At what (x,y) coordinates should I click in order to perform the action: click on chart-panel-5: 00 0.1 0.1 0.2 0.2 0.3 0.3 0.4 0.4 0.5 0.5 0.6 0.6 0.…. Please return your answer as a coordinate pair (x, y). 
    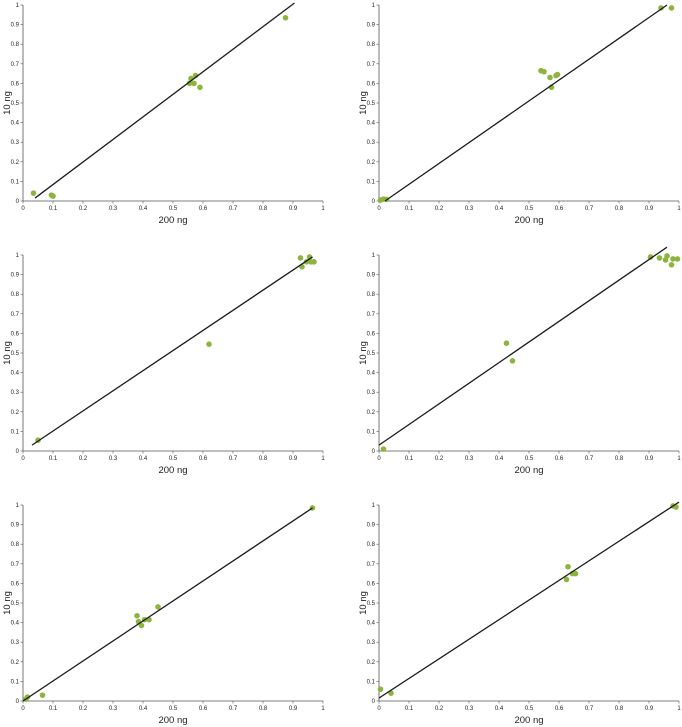
    Looking at the image, I should click on (163, 614).